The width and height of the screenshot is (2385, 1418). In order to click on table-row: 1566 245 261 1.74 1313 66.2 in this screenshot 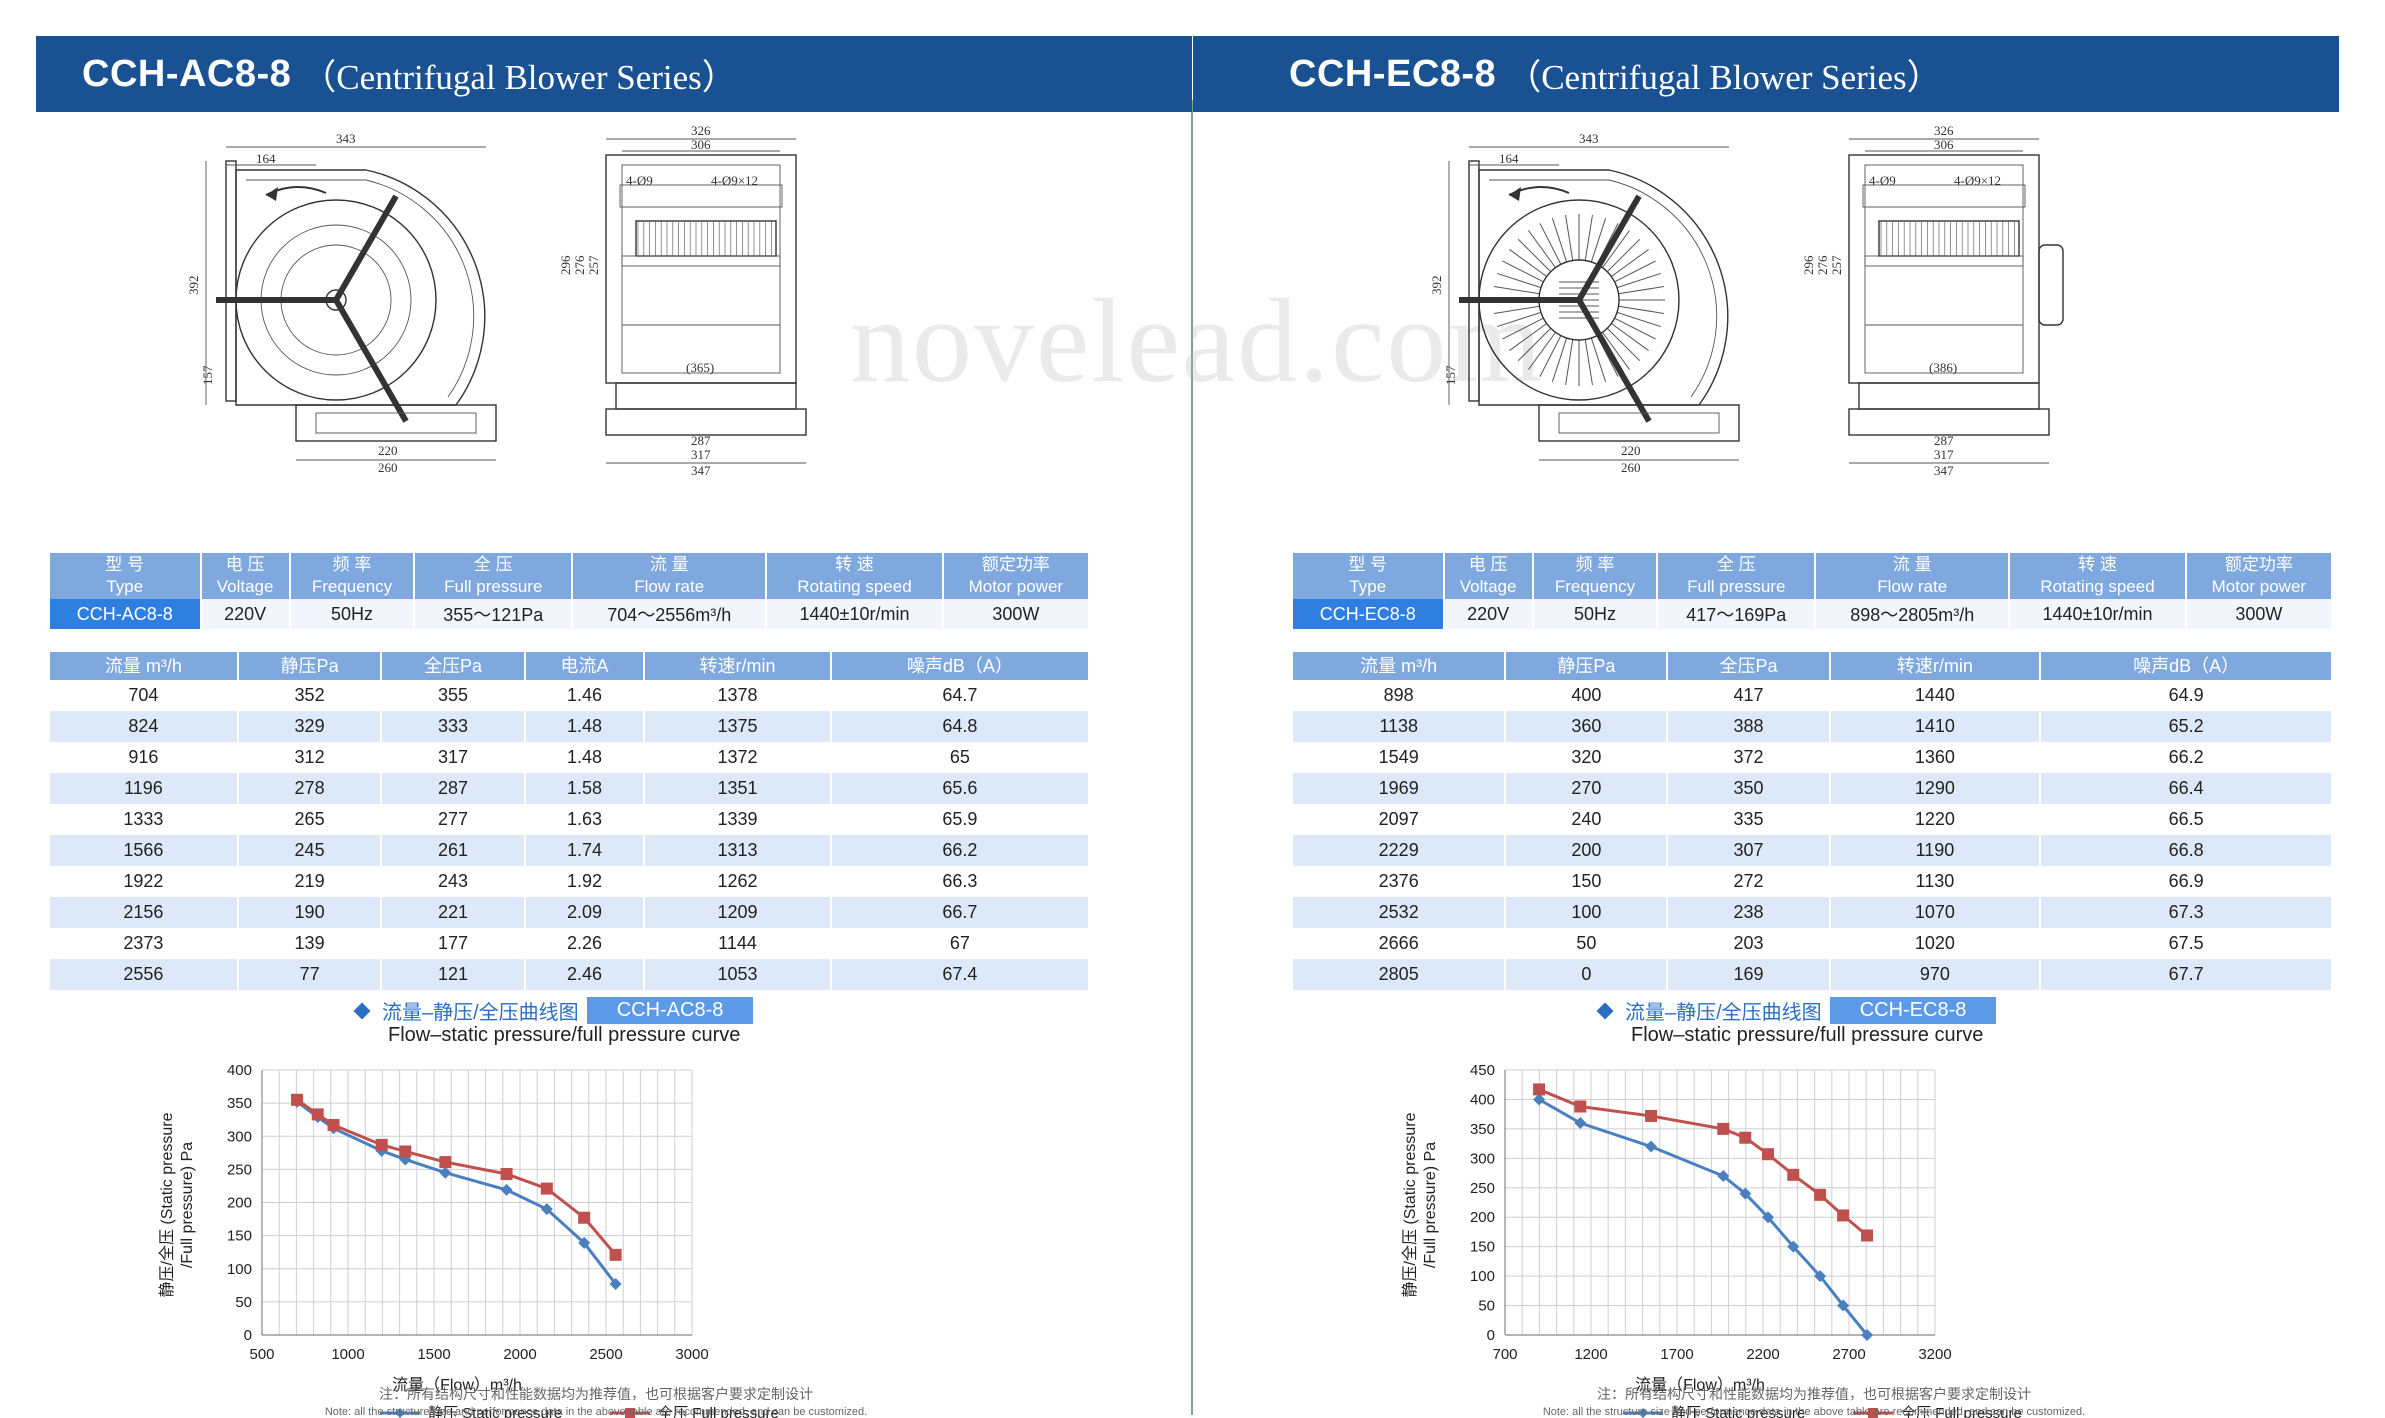, I will do `click(570, 850)`.